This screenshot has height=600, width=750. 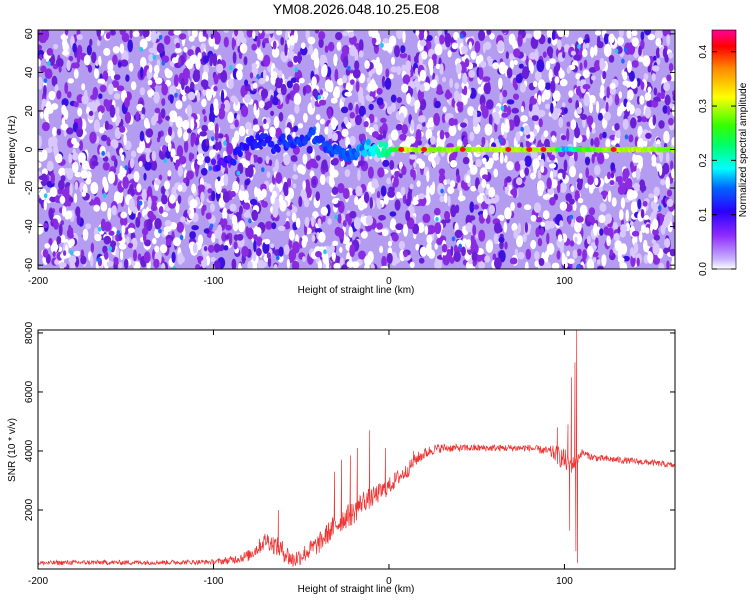 I want to click on colorbar-tick-label: 0.1, so click(x=703, y=214).